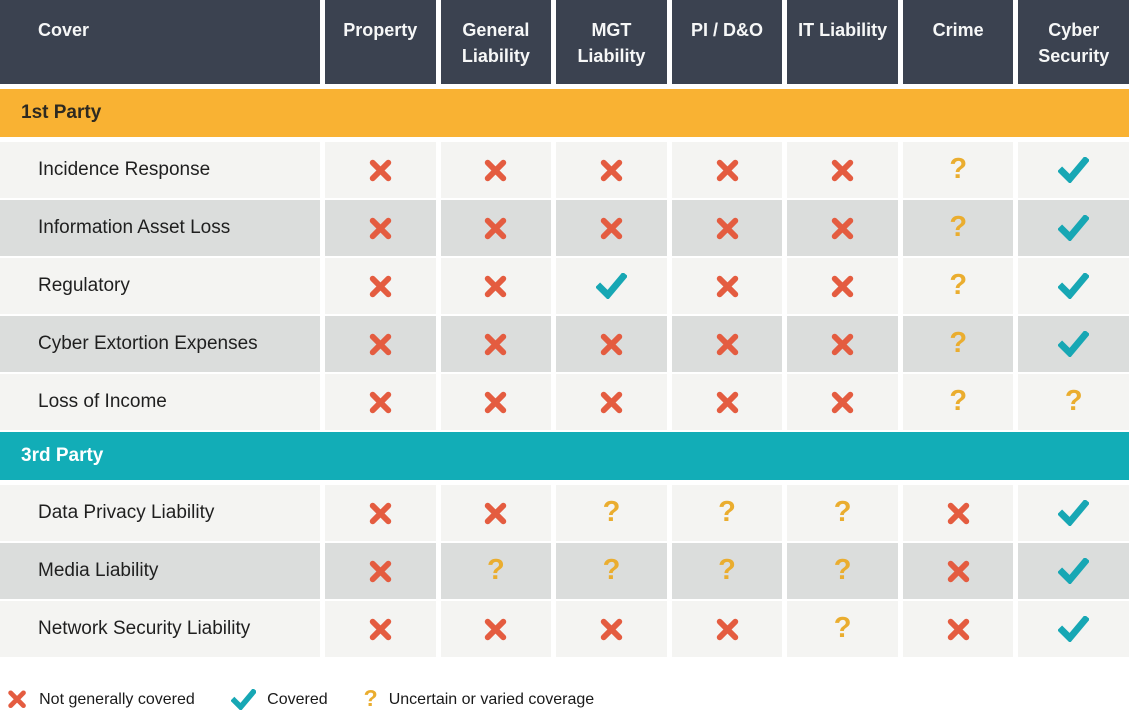 The width and height of the screenshot is (1129, 723). I want to click on header-cell-cover: Cover, so click(160, 42).